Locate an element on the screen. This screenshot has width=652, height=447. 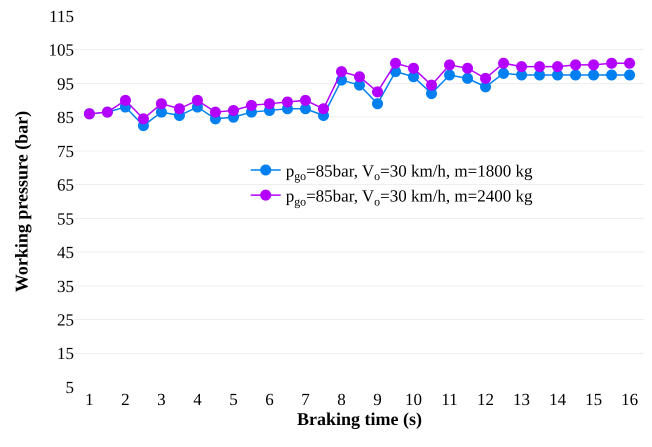
x-tick-label: 1 is located at coordinates (89, 399).